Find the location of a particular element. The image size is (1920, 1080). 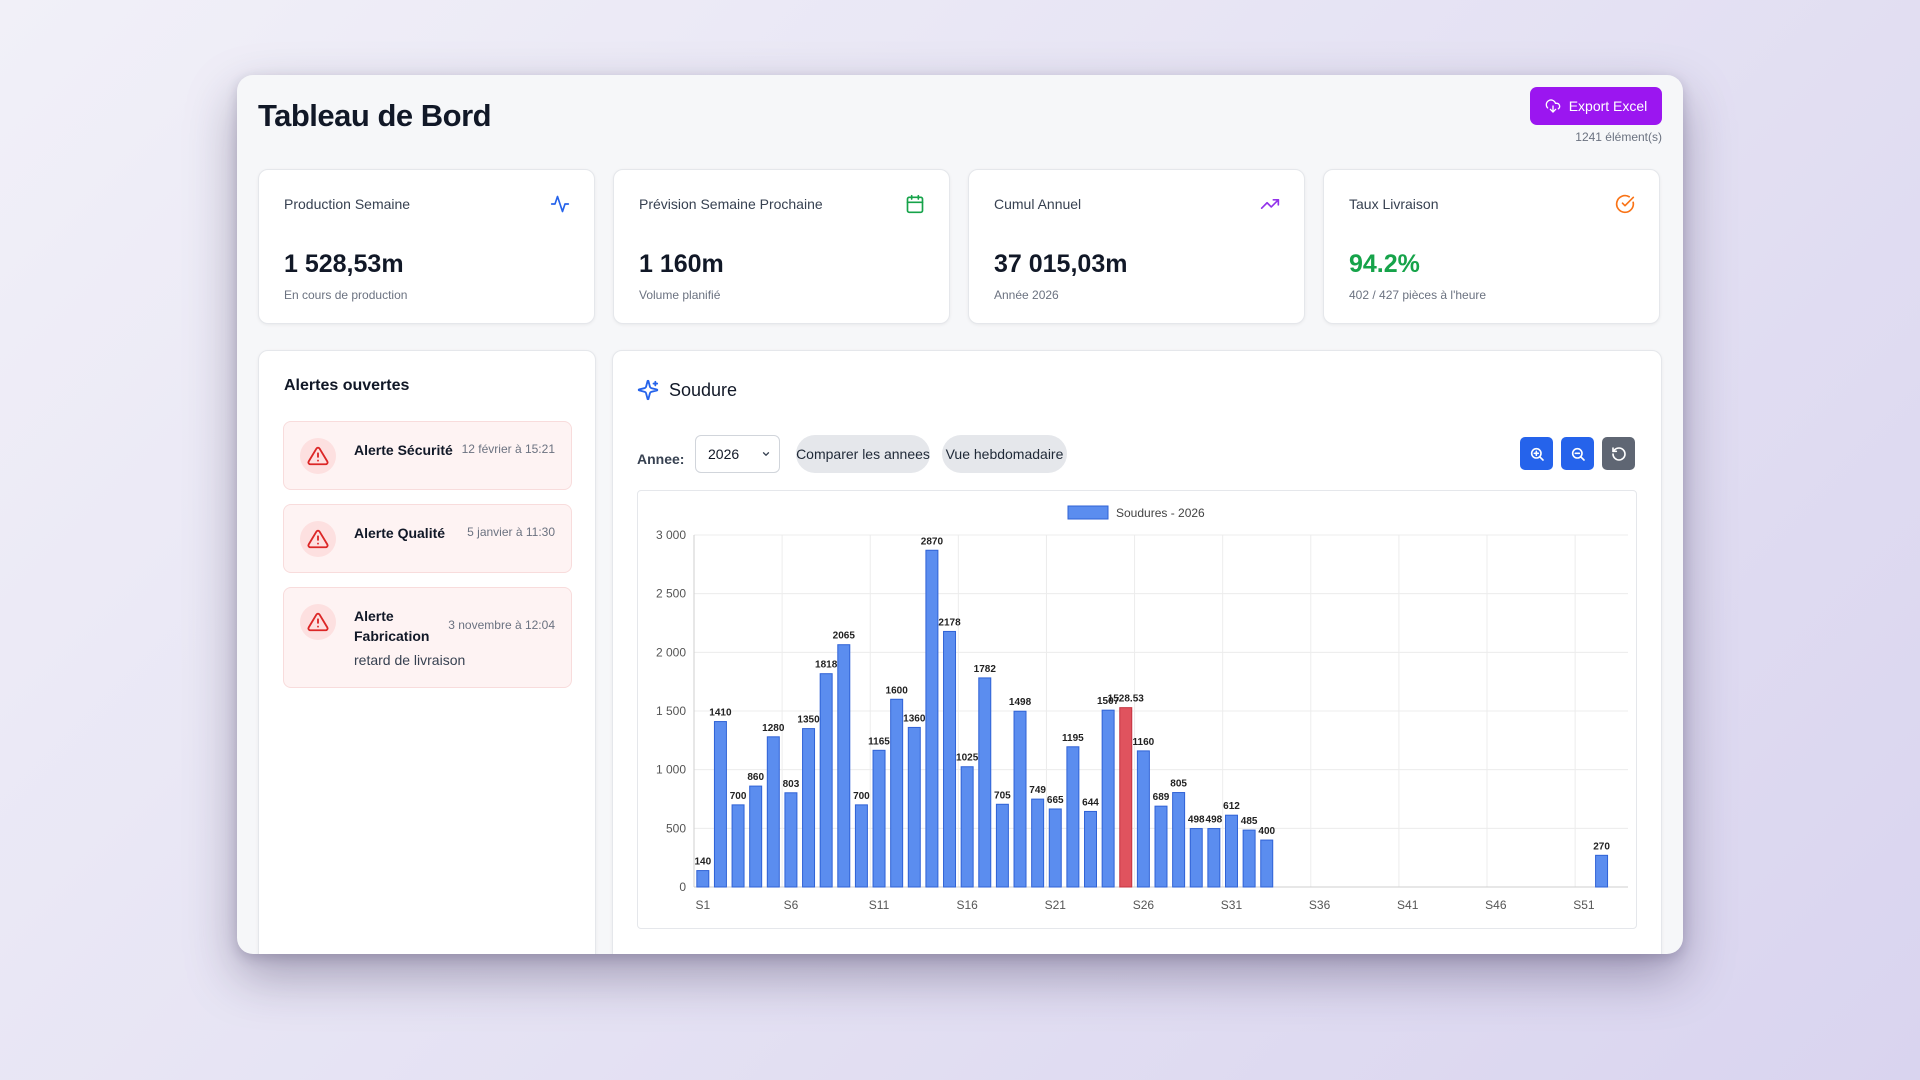

alert-description: retard de livraison is located at coordinates (410, 660).